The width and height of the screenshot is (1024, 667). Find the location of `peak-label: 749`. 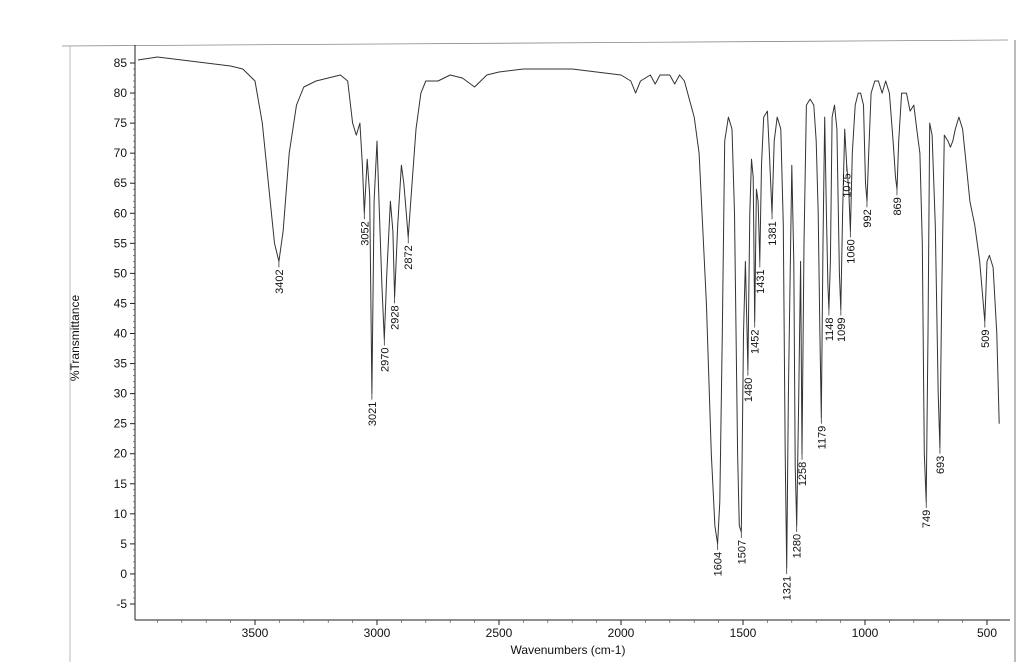

peak-label: 749 is located at coordinates (927, 519).